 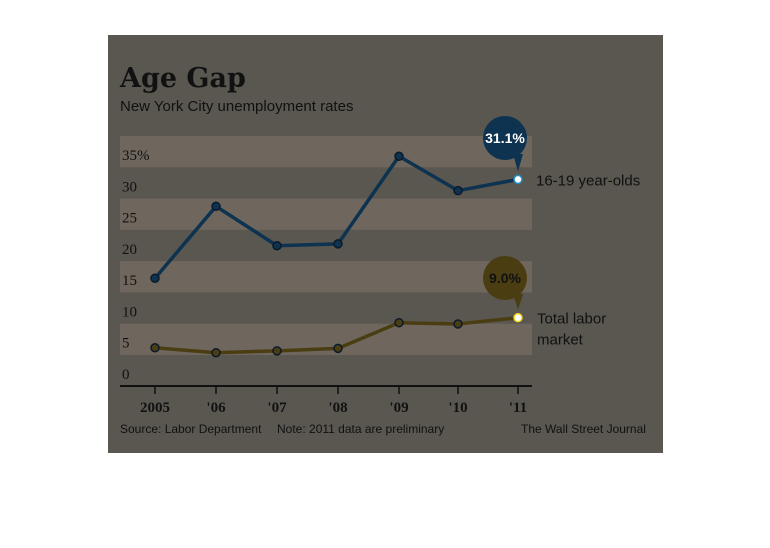 I want to click on x-tick-label: '06, so click(x=216, y=408).